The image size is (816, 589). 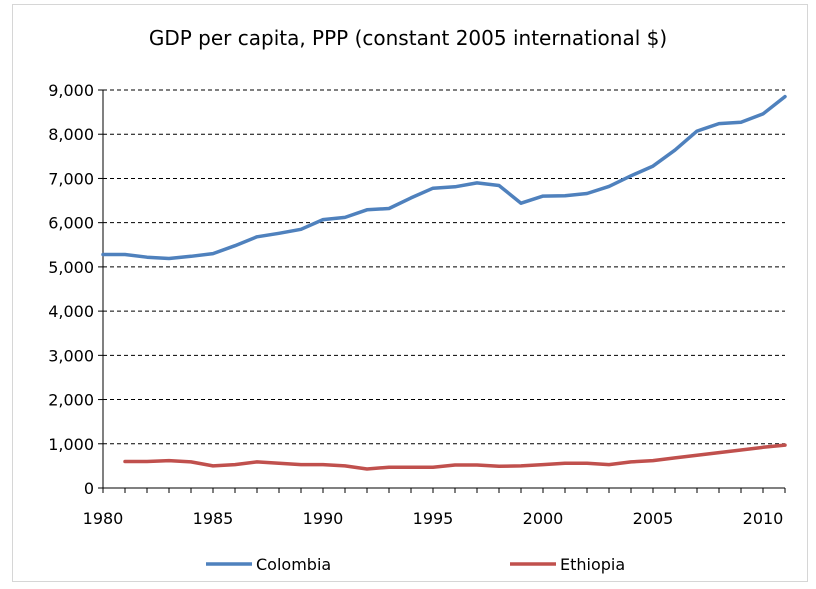 What do you see at coordinates (323, 518) in the screenshot?
I see `x-tick-label-2: 1990` at bounding box center [323, 518].